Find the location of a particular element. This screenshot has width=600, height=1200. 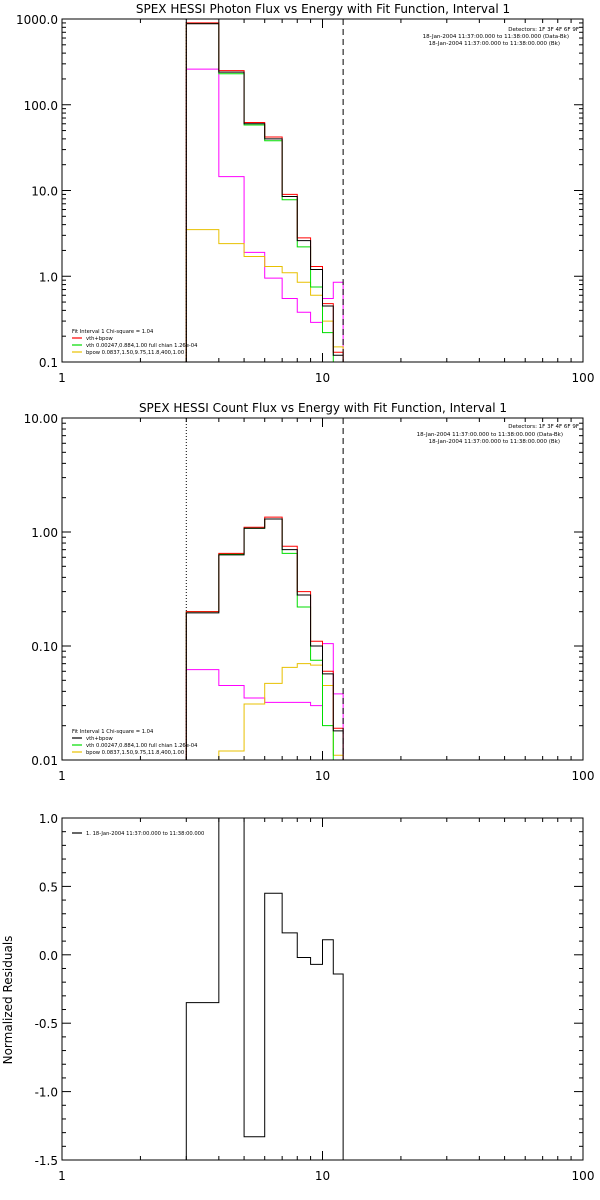

residuals-series-data is located at coordinates (264, 989).